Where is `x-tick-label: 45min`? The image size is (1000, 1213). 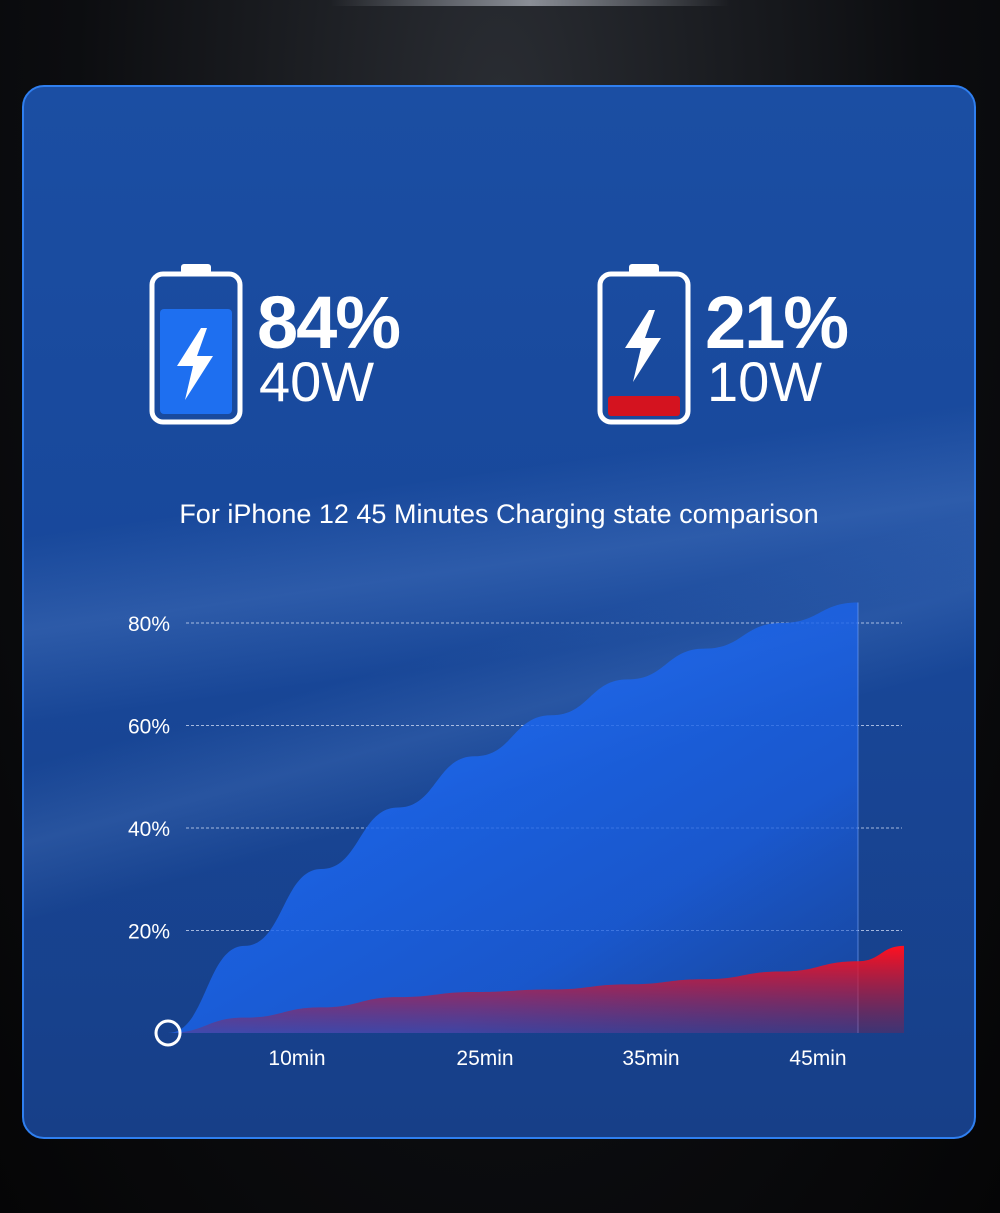
x-tick-label: 45min is located at coordinates (817, 1058).